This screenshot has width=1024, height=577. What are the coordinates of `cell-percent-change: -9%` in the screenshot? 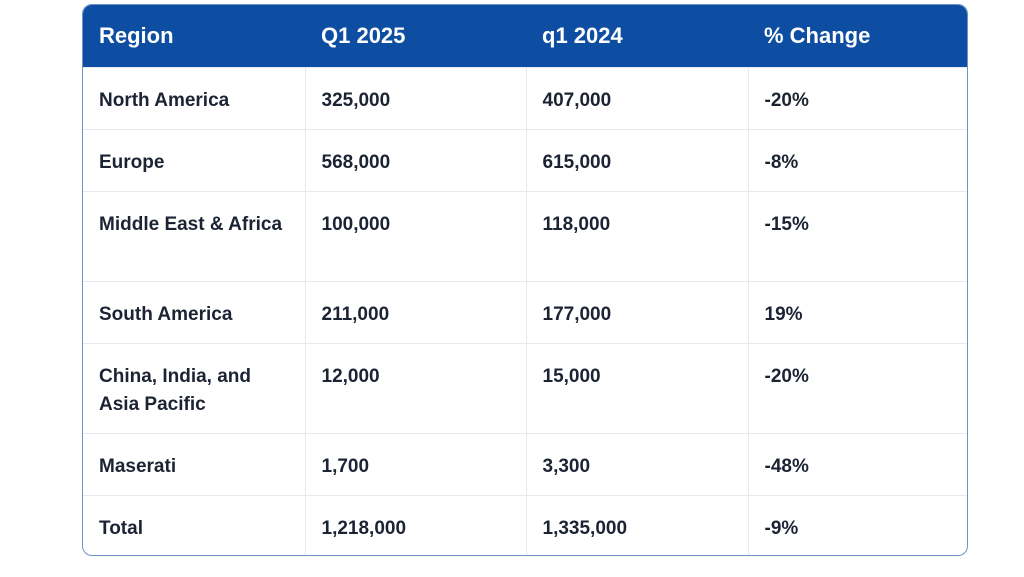 It's located at (857, 524).